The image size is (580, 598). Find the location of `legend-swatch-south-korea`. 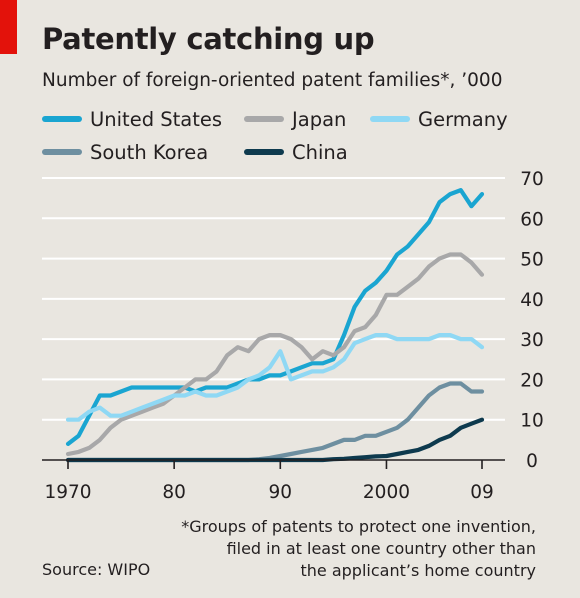

legend-swatch-south-korea is located at coordinates (62, 152).